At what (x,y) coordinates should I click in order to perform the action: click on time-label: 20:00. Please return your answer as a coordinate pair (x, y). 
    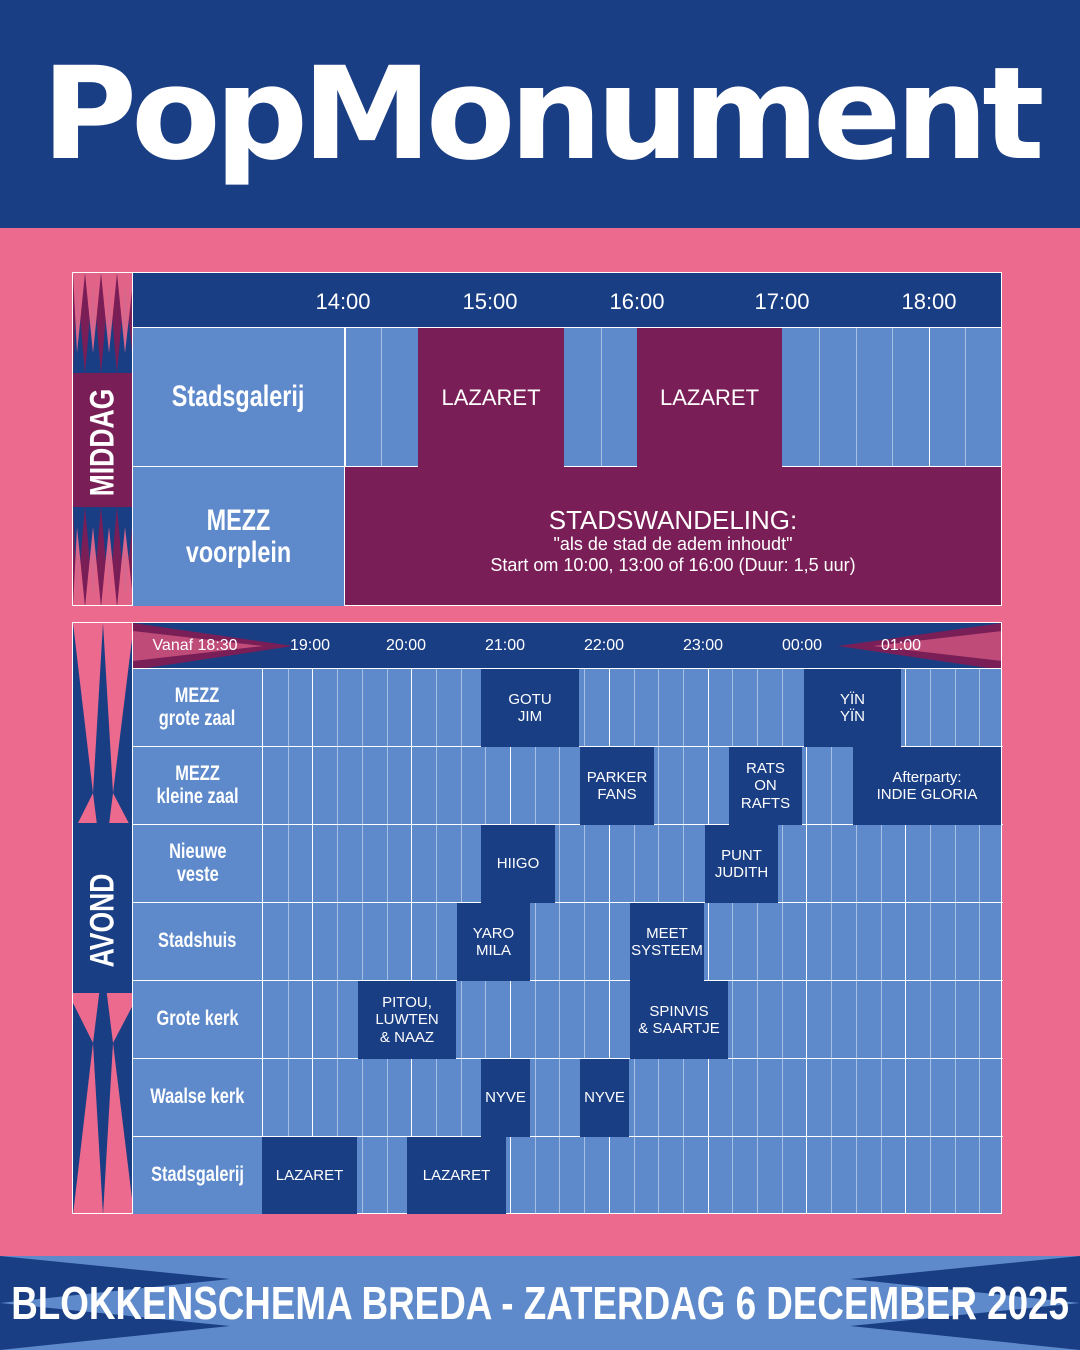
    Looking at the image, I should click on (406, 645).